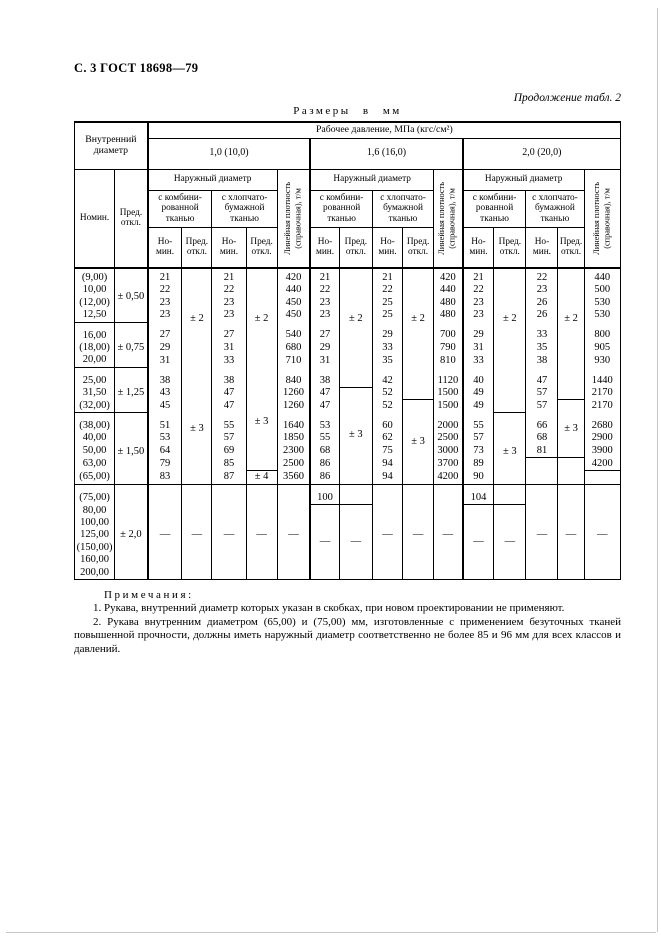  I want to click on inner-diameter-cell: (18,00), so click(94, 348).